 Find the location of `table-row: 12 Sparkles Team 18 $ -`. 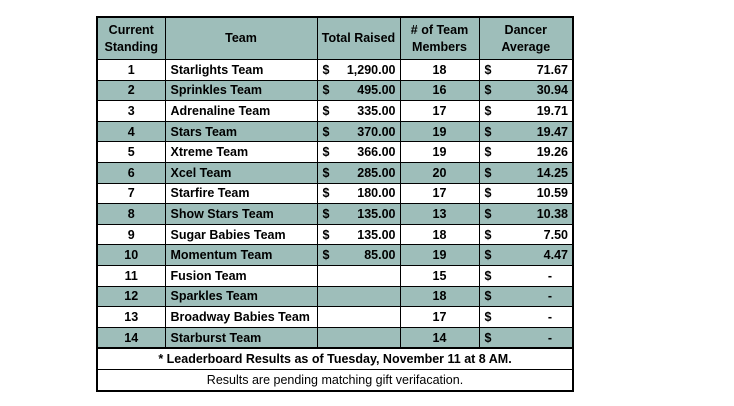

table-row: 12 Sparkles Team 18 $ - is located at coordinates (335, 296).